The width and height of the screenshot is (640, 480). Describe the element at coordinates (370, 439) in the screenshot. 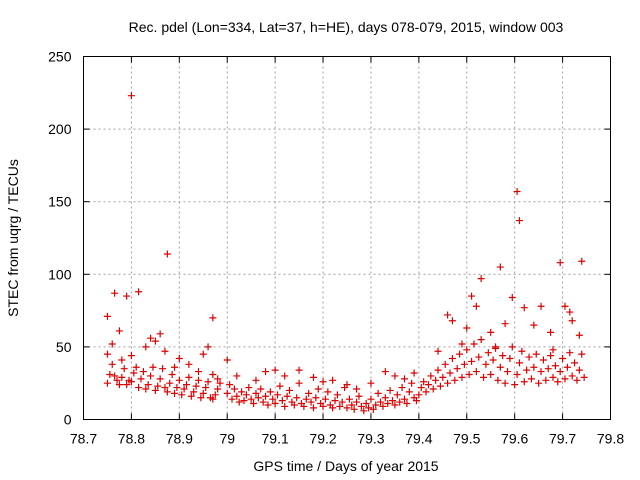

I see `x-tick-label: 79.3` at that location.